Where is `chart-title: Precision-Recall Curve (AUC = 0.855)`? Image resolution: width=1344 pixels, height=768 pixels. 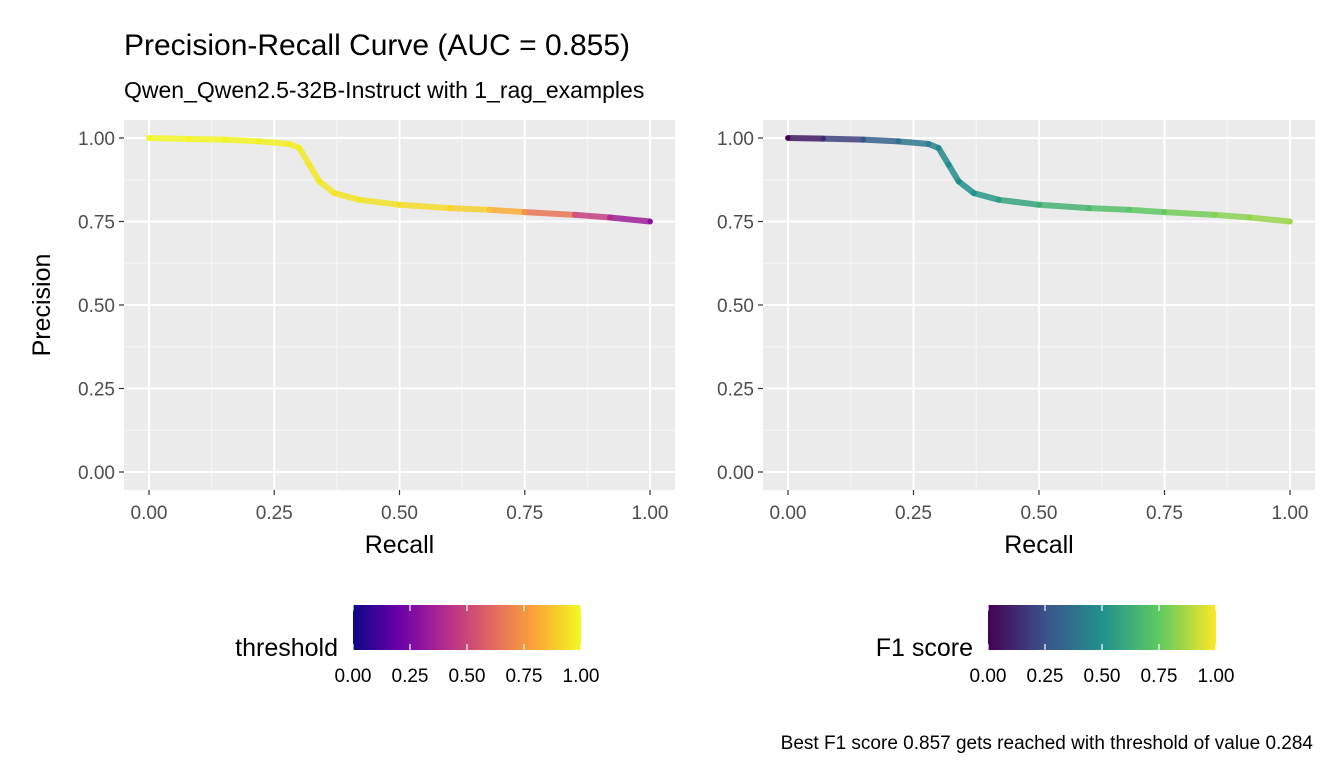 chart-title: Precision-Recall Curve (AUC = 0.855) is located at coordinates (377, 45).